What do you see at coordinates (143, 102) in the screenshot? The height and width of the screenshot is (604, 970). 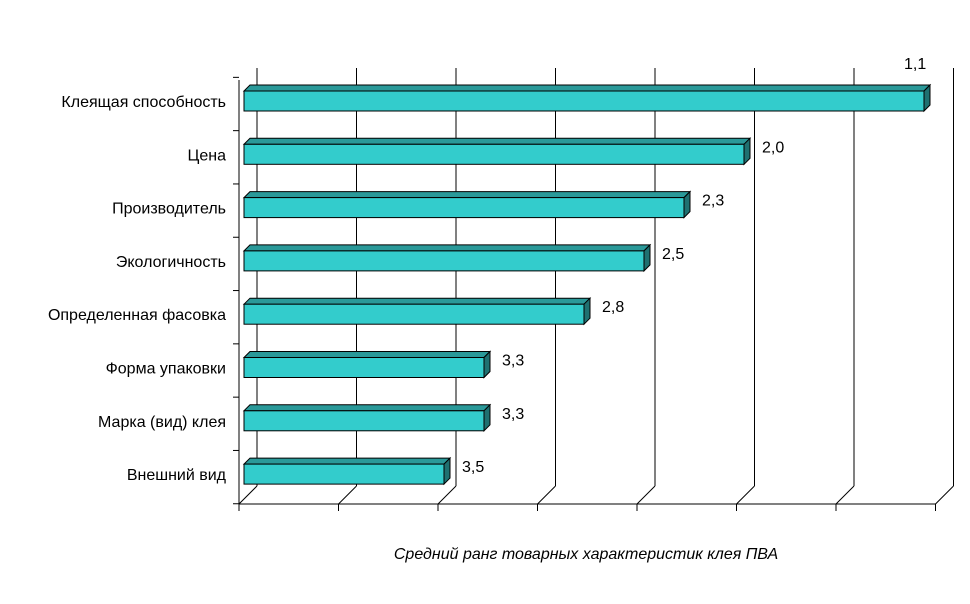 I see `category-label: Клеящая способность` at bounding box center [143, 102].